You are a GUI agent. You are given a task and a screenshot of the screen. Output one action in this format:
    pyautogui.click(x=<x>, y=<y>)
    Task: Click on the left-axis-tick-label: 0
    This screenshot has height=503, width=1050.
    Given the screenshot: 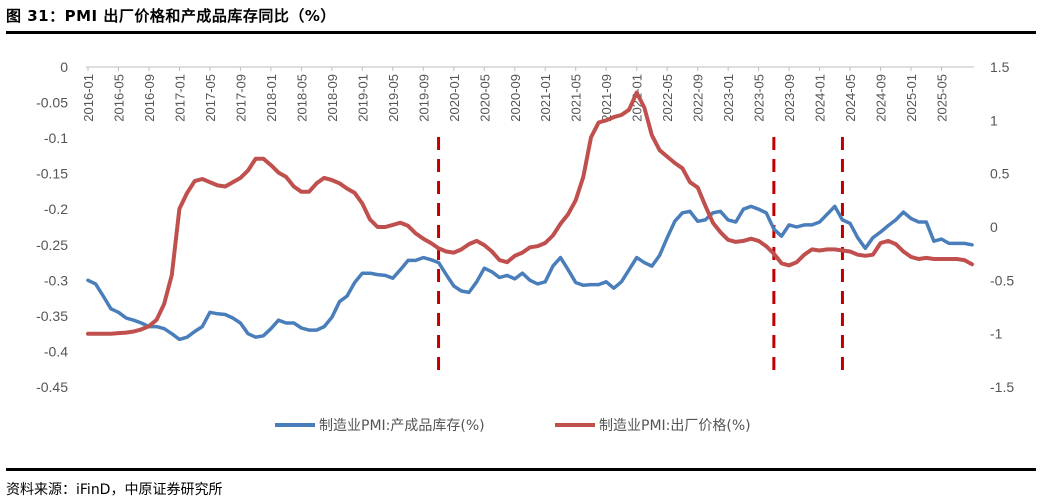 What is the action you would take?
    pyautogui.click(x=64, y=67)
    